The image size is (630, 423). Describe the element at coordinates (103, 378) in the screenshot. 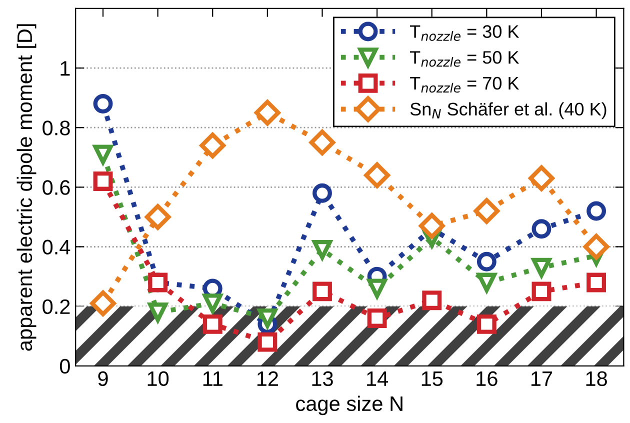

I see `x-tick-label: 9` at that location.